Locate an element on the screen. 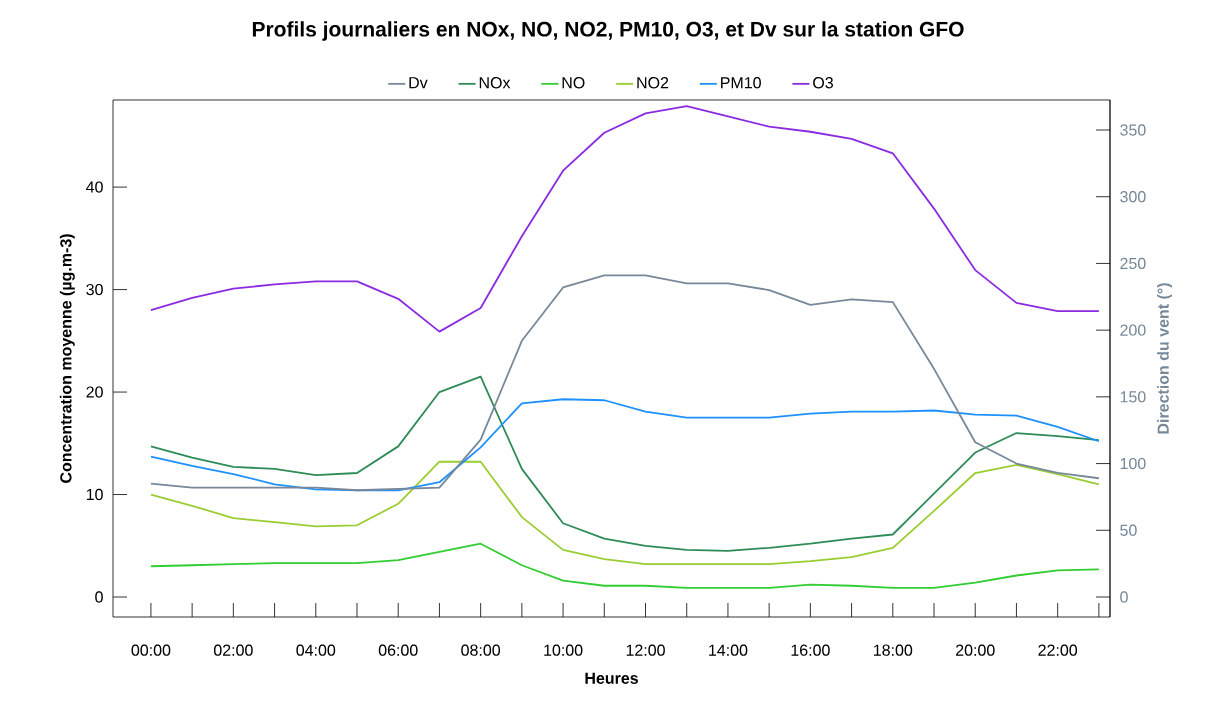 Image resolution: width=1215 pixels, height=703 pixels. y2-tick-label: 150 is located at coordinates (1133, 397).